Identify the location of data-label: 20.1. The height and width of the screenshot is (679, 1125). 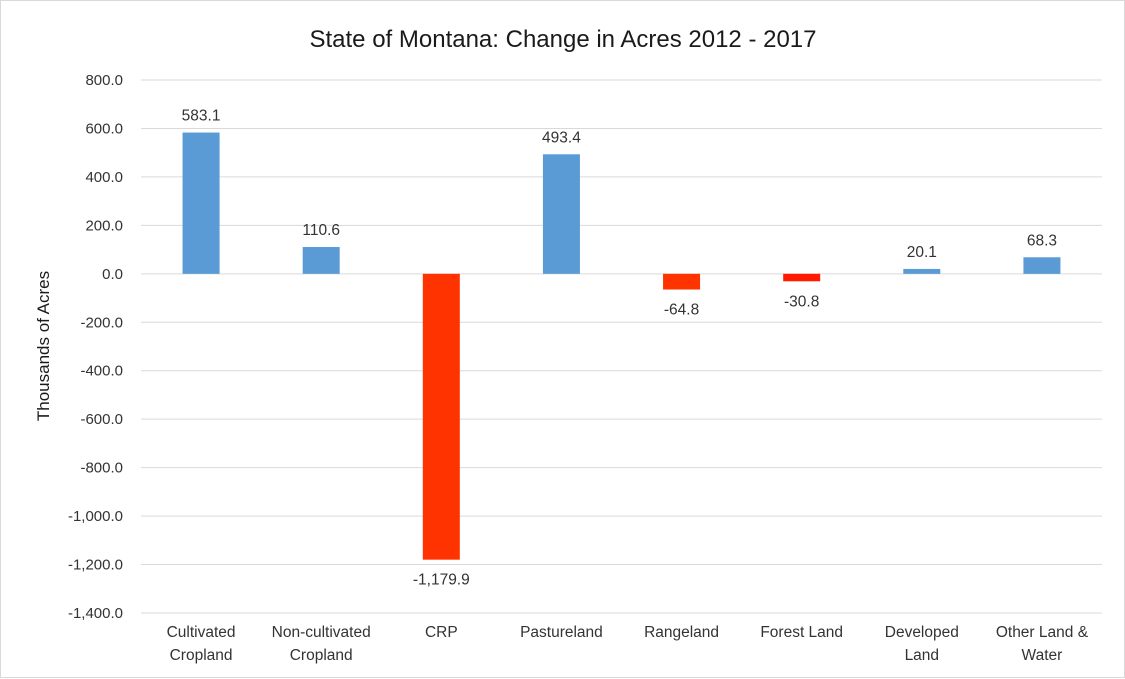
(922, 252).